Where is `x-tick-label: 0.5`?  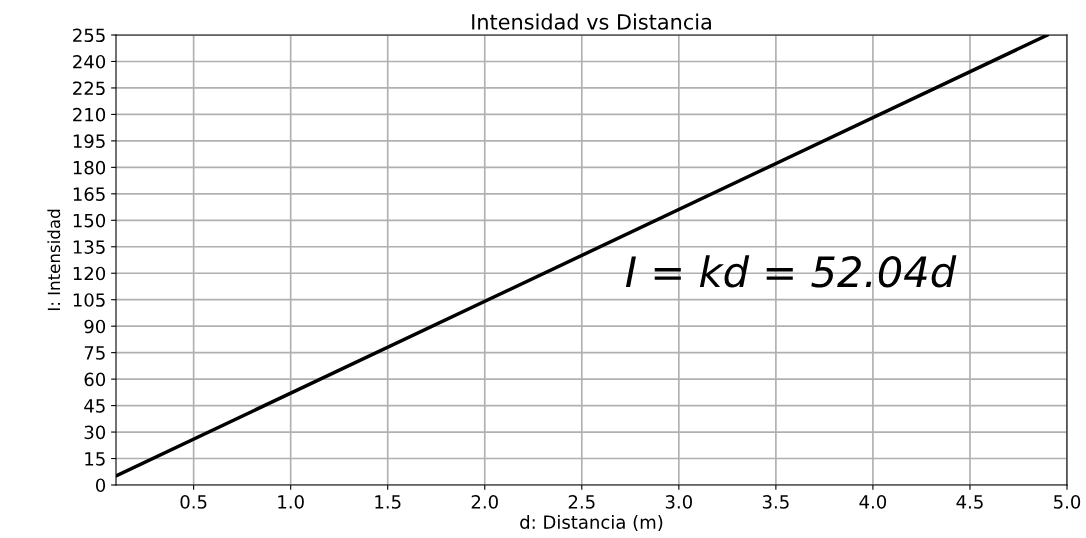 x-tick-label: 0.5 is located at coordinates (193, 502).